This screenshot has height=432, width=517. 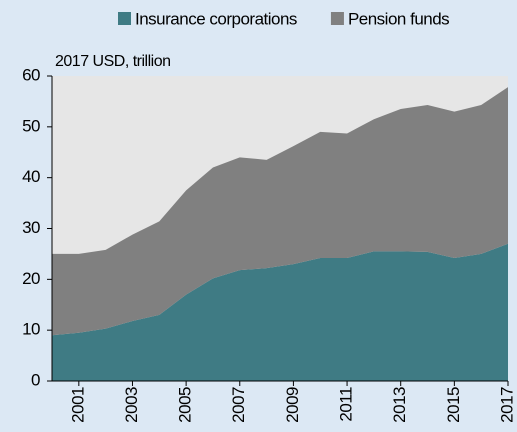 What do you see at coordinates (453, 405) in the screenshot?
I see `x-tick-label: 2015` at bounding box center [453, 405].